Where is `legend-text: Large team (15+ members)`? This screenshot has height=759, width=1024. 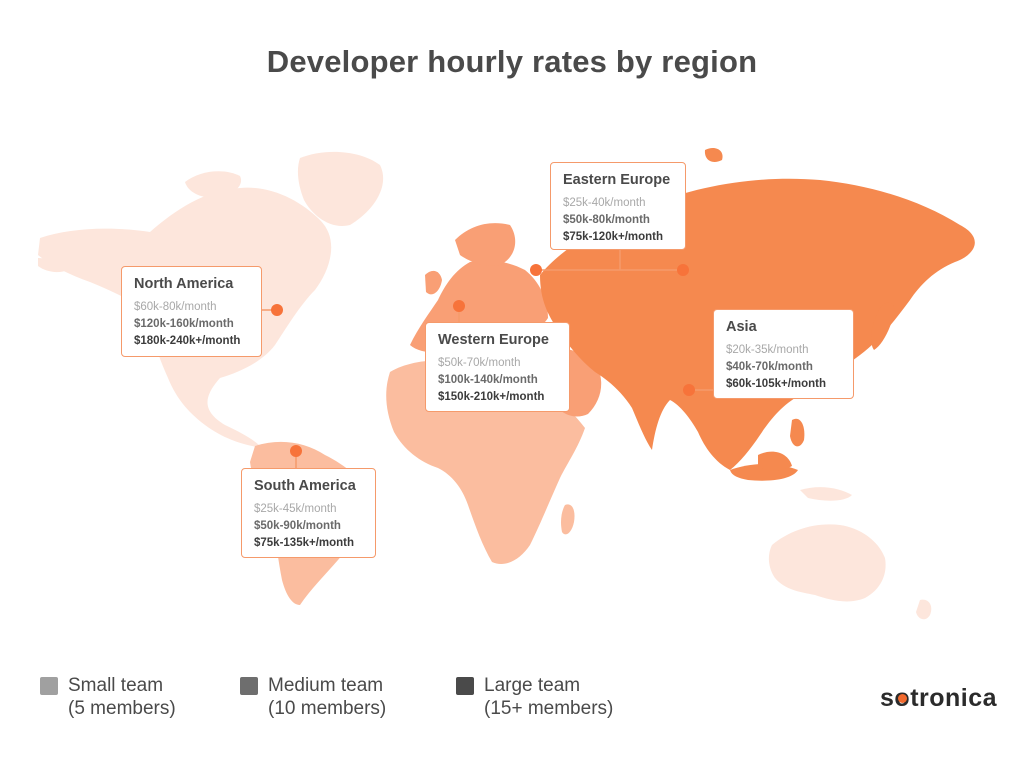
legend-text: Large team (15+ members) is located at coordinates (548, 697).